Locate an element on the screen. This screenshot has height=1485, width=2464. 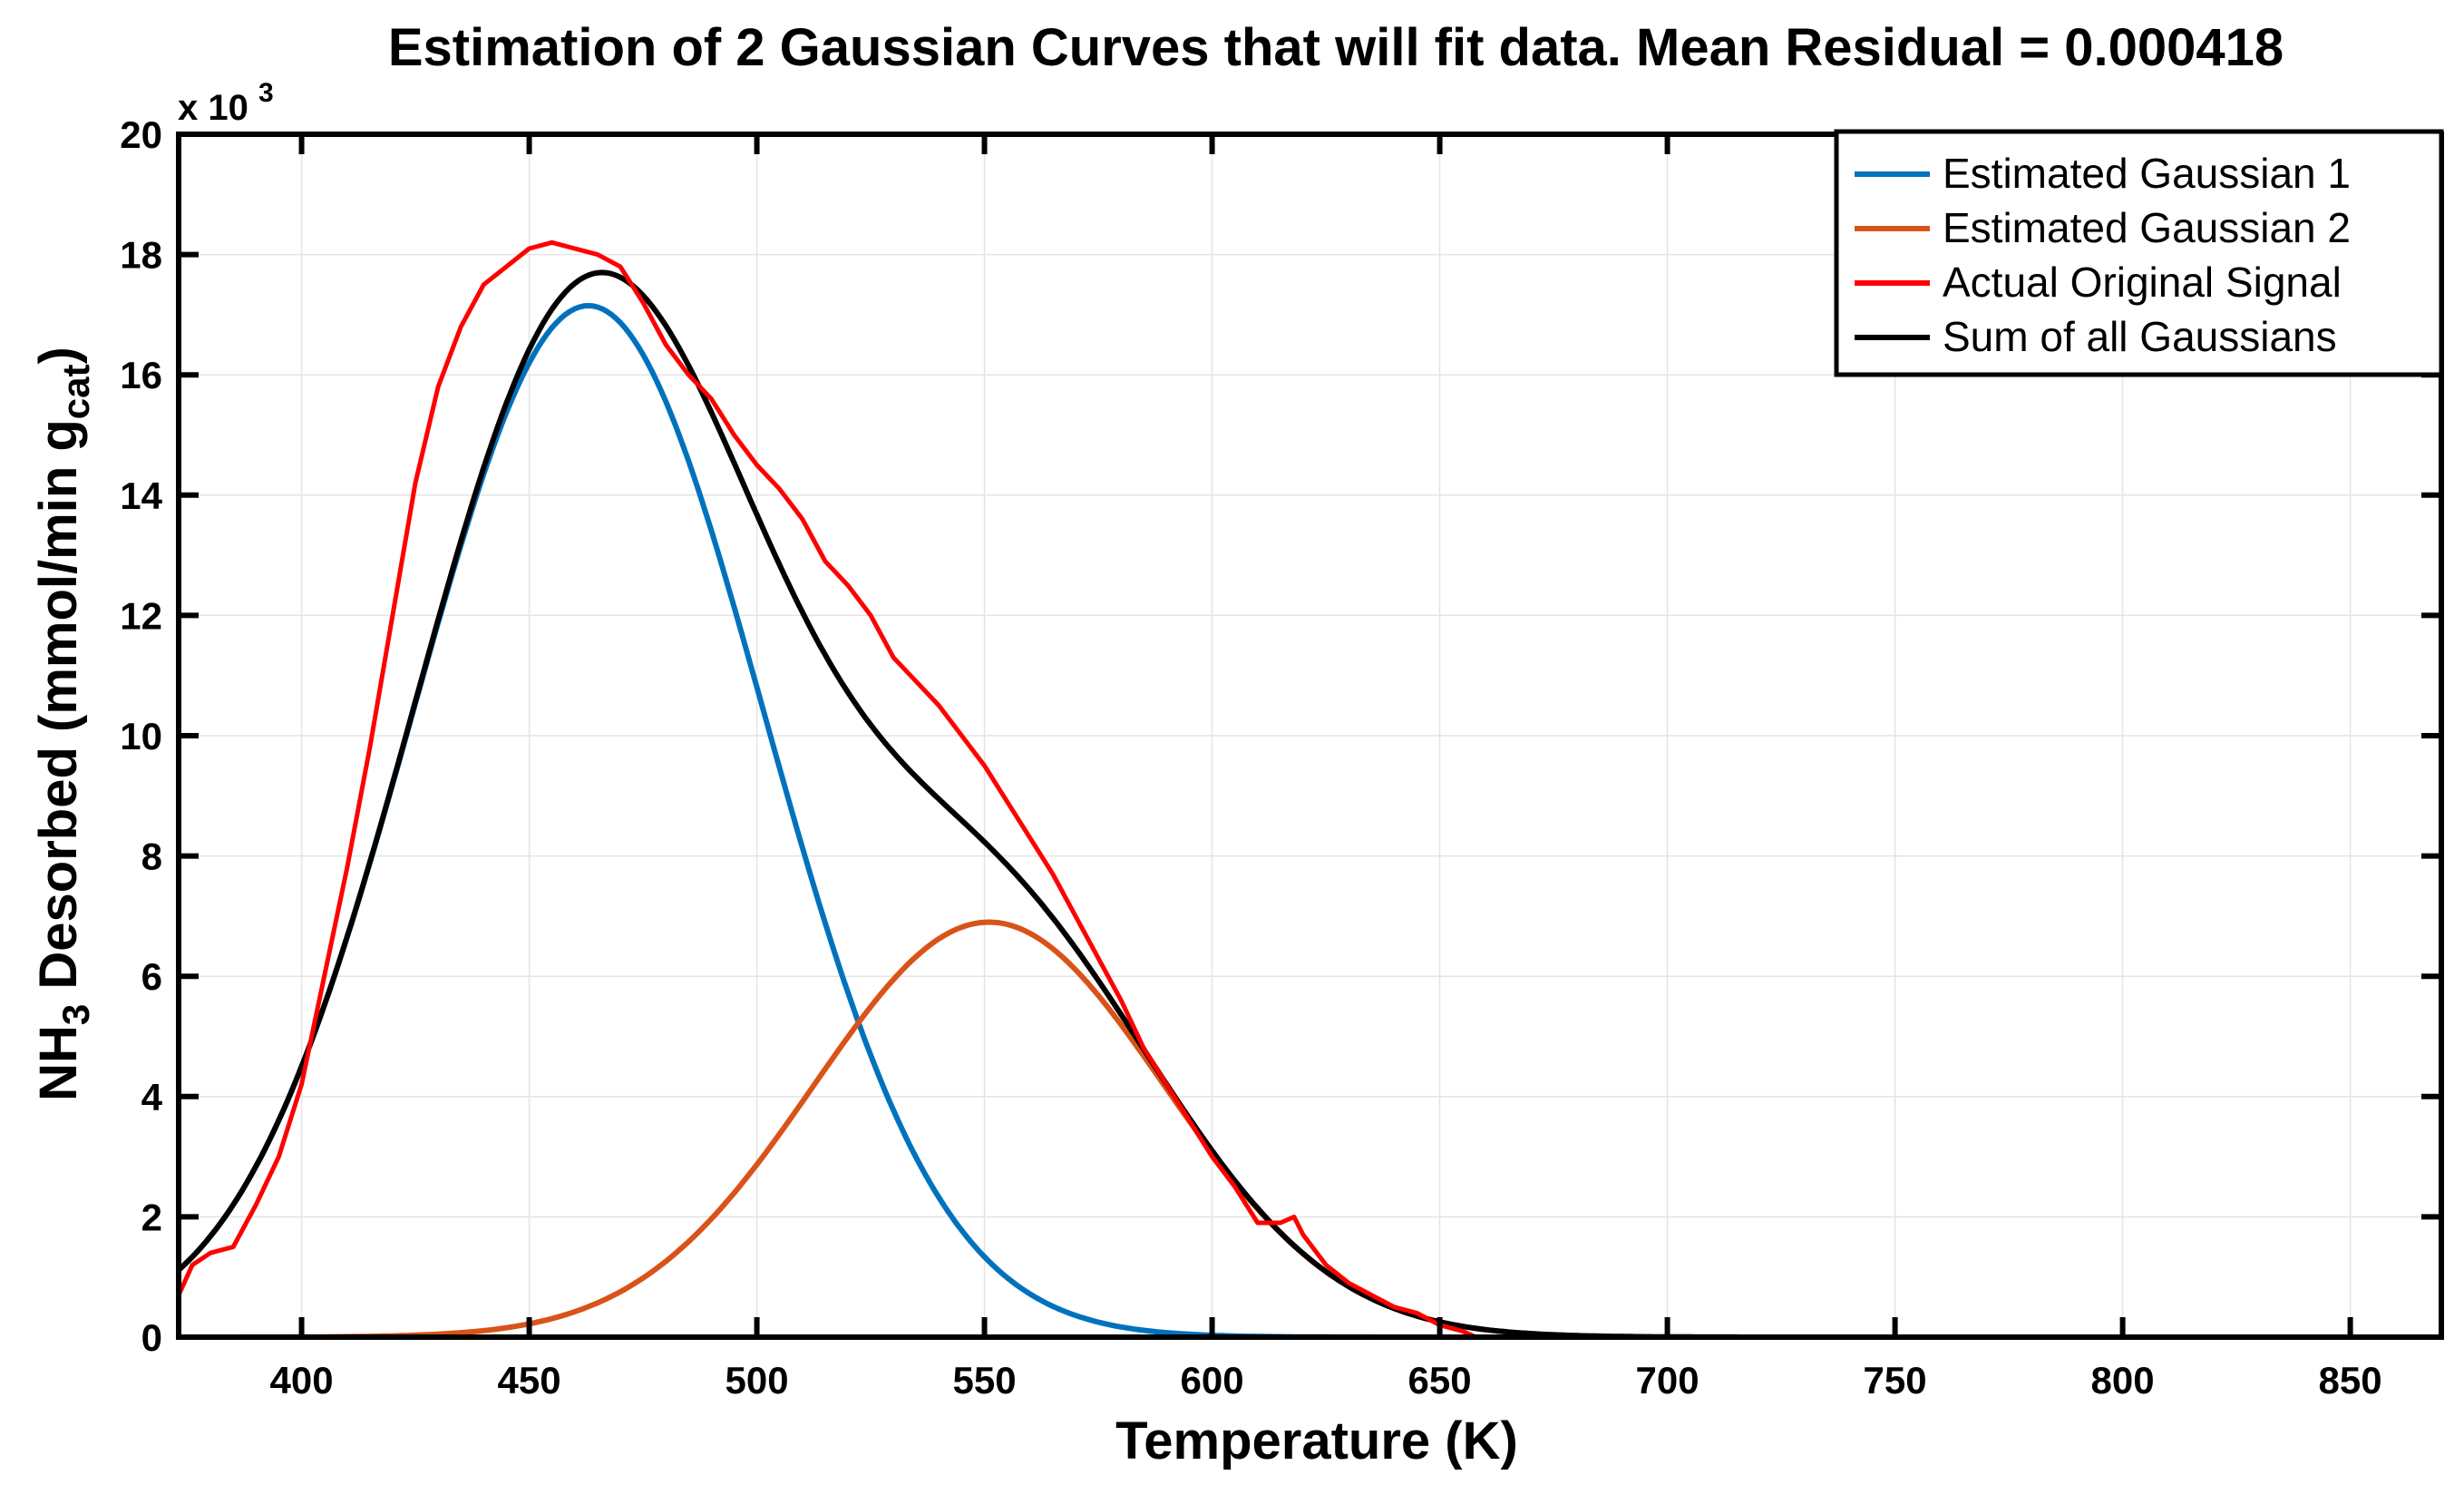
y-axis-multiplier: x 10 3 is located at coordinates (226, 103).